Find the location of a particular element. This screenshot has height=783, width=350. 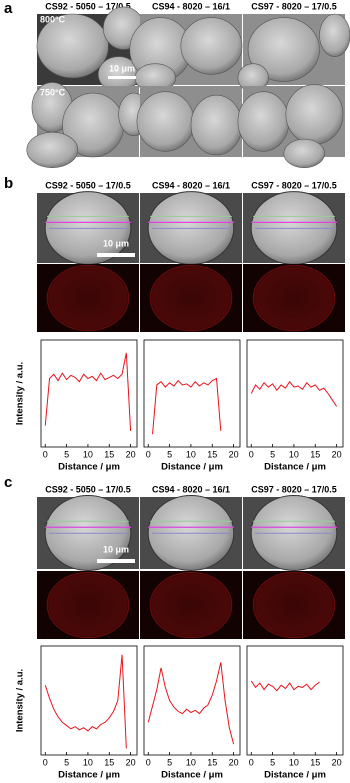

temperature: 750°C is located at coordinates (53, 92).